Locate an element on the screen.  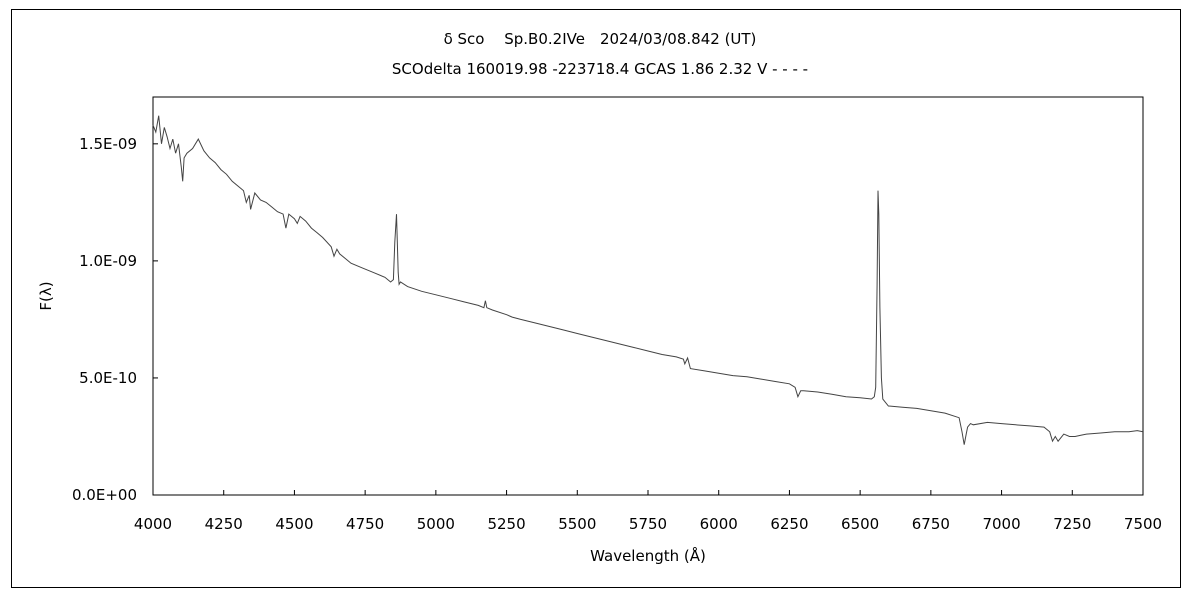
y-tick-label: 0.0E+00 is located at coordinates (104, 495).